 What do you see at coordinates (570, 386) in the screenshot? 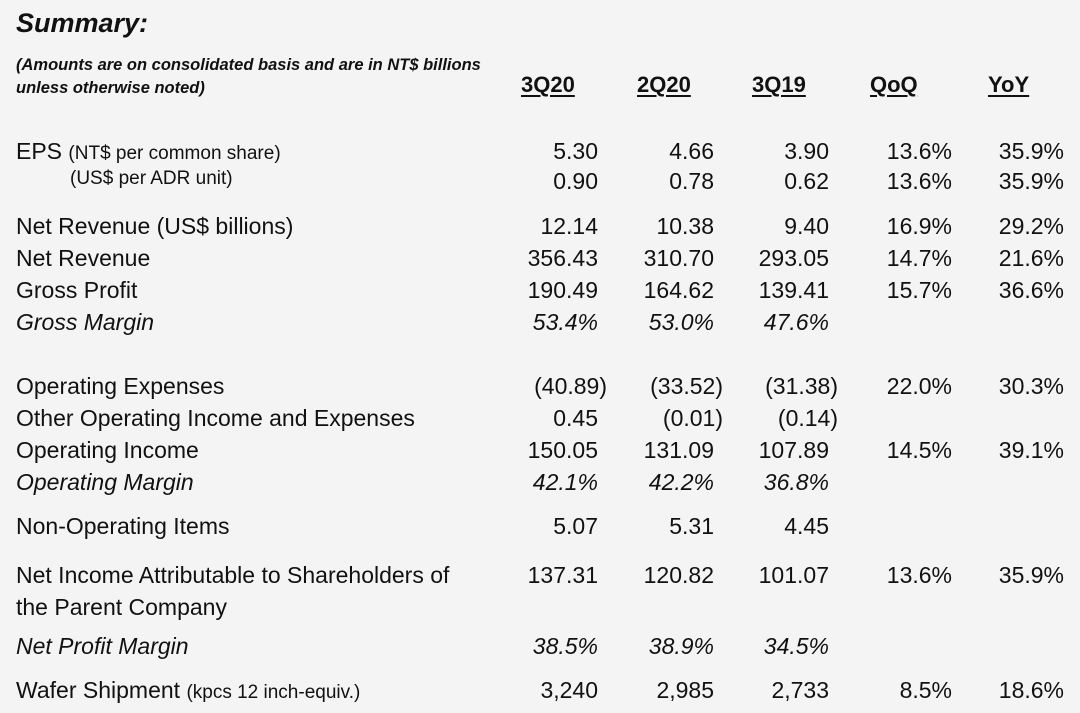
I see `cell-3q20: (40.89)` at bounding box center [570, 386].